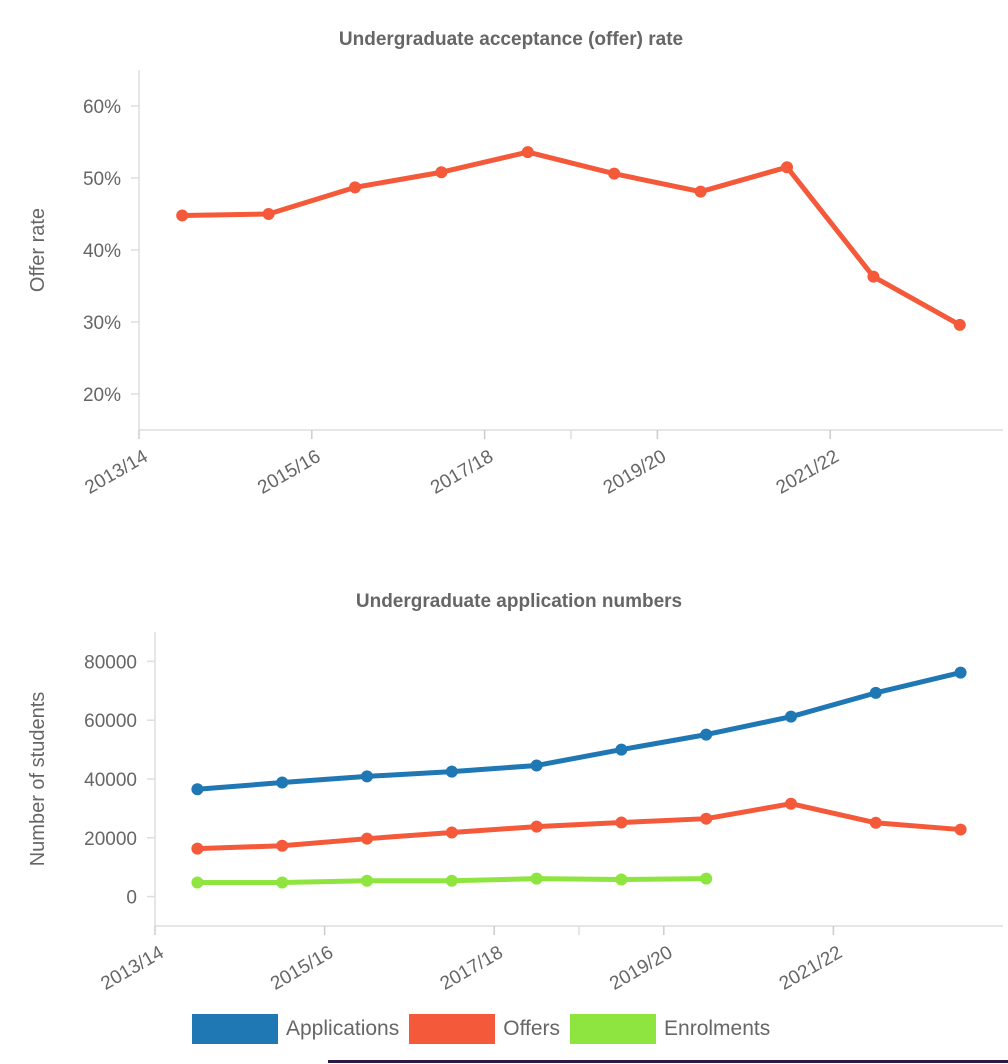  Describe the element at coordinates (579, 826) in the screenshot. I see `series-line-offers` at that location.